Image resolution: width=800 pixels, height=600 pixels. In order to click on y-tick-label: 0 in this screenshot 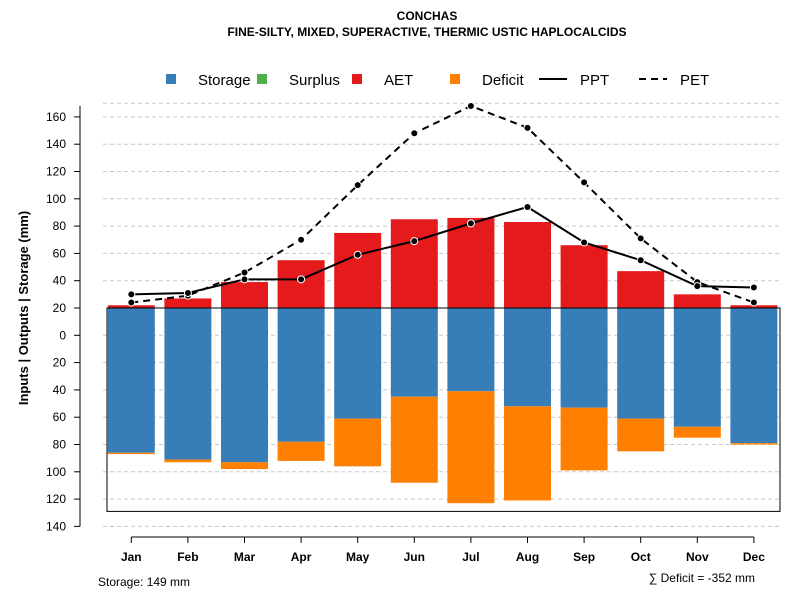, I will do `click(62, 335)`.